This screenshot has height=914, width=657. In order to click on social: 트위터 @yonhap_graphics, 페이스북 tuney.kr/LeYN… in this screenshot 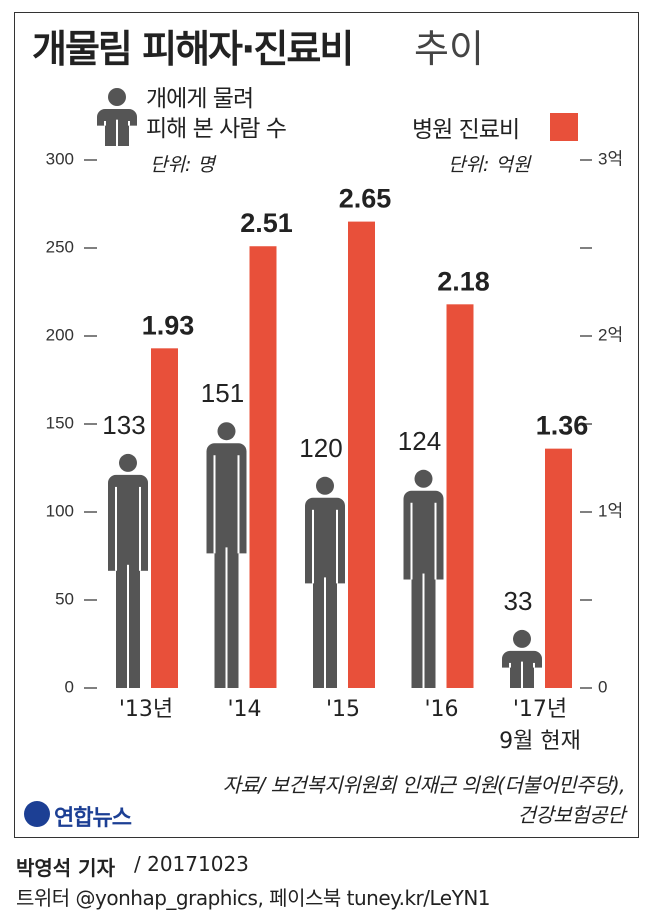, I will do `click(253, 898)`.